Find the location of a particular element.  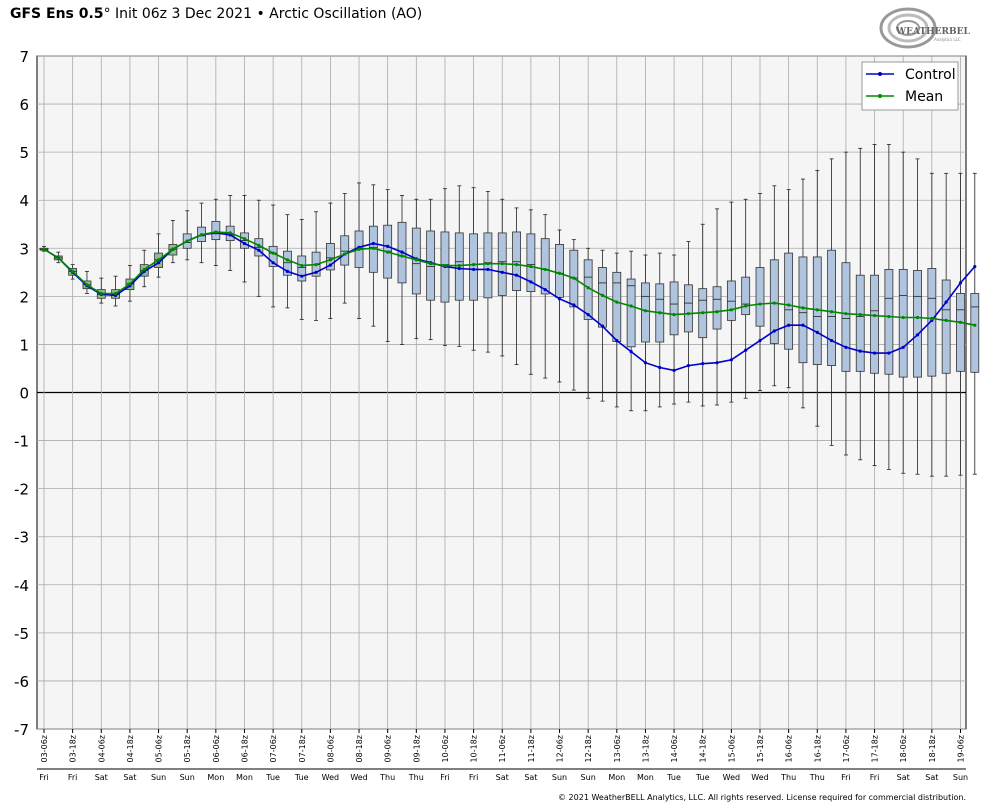

y-tick-label: -4 is located at coordinates (21, 586).